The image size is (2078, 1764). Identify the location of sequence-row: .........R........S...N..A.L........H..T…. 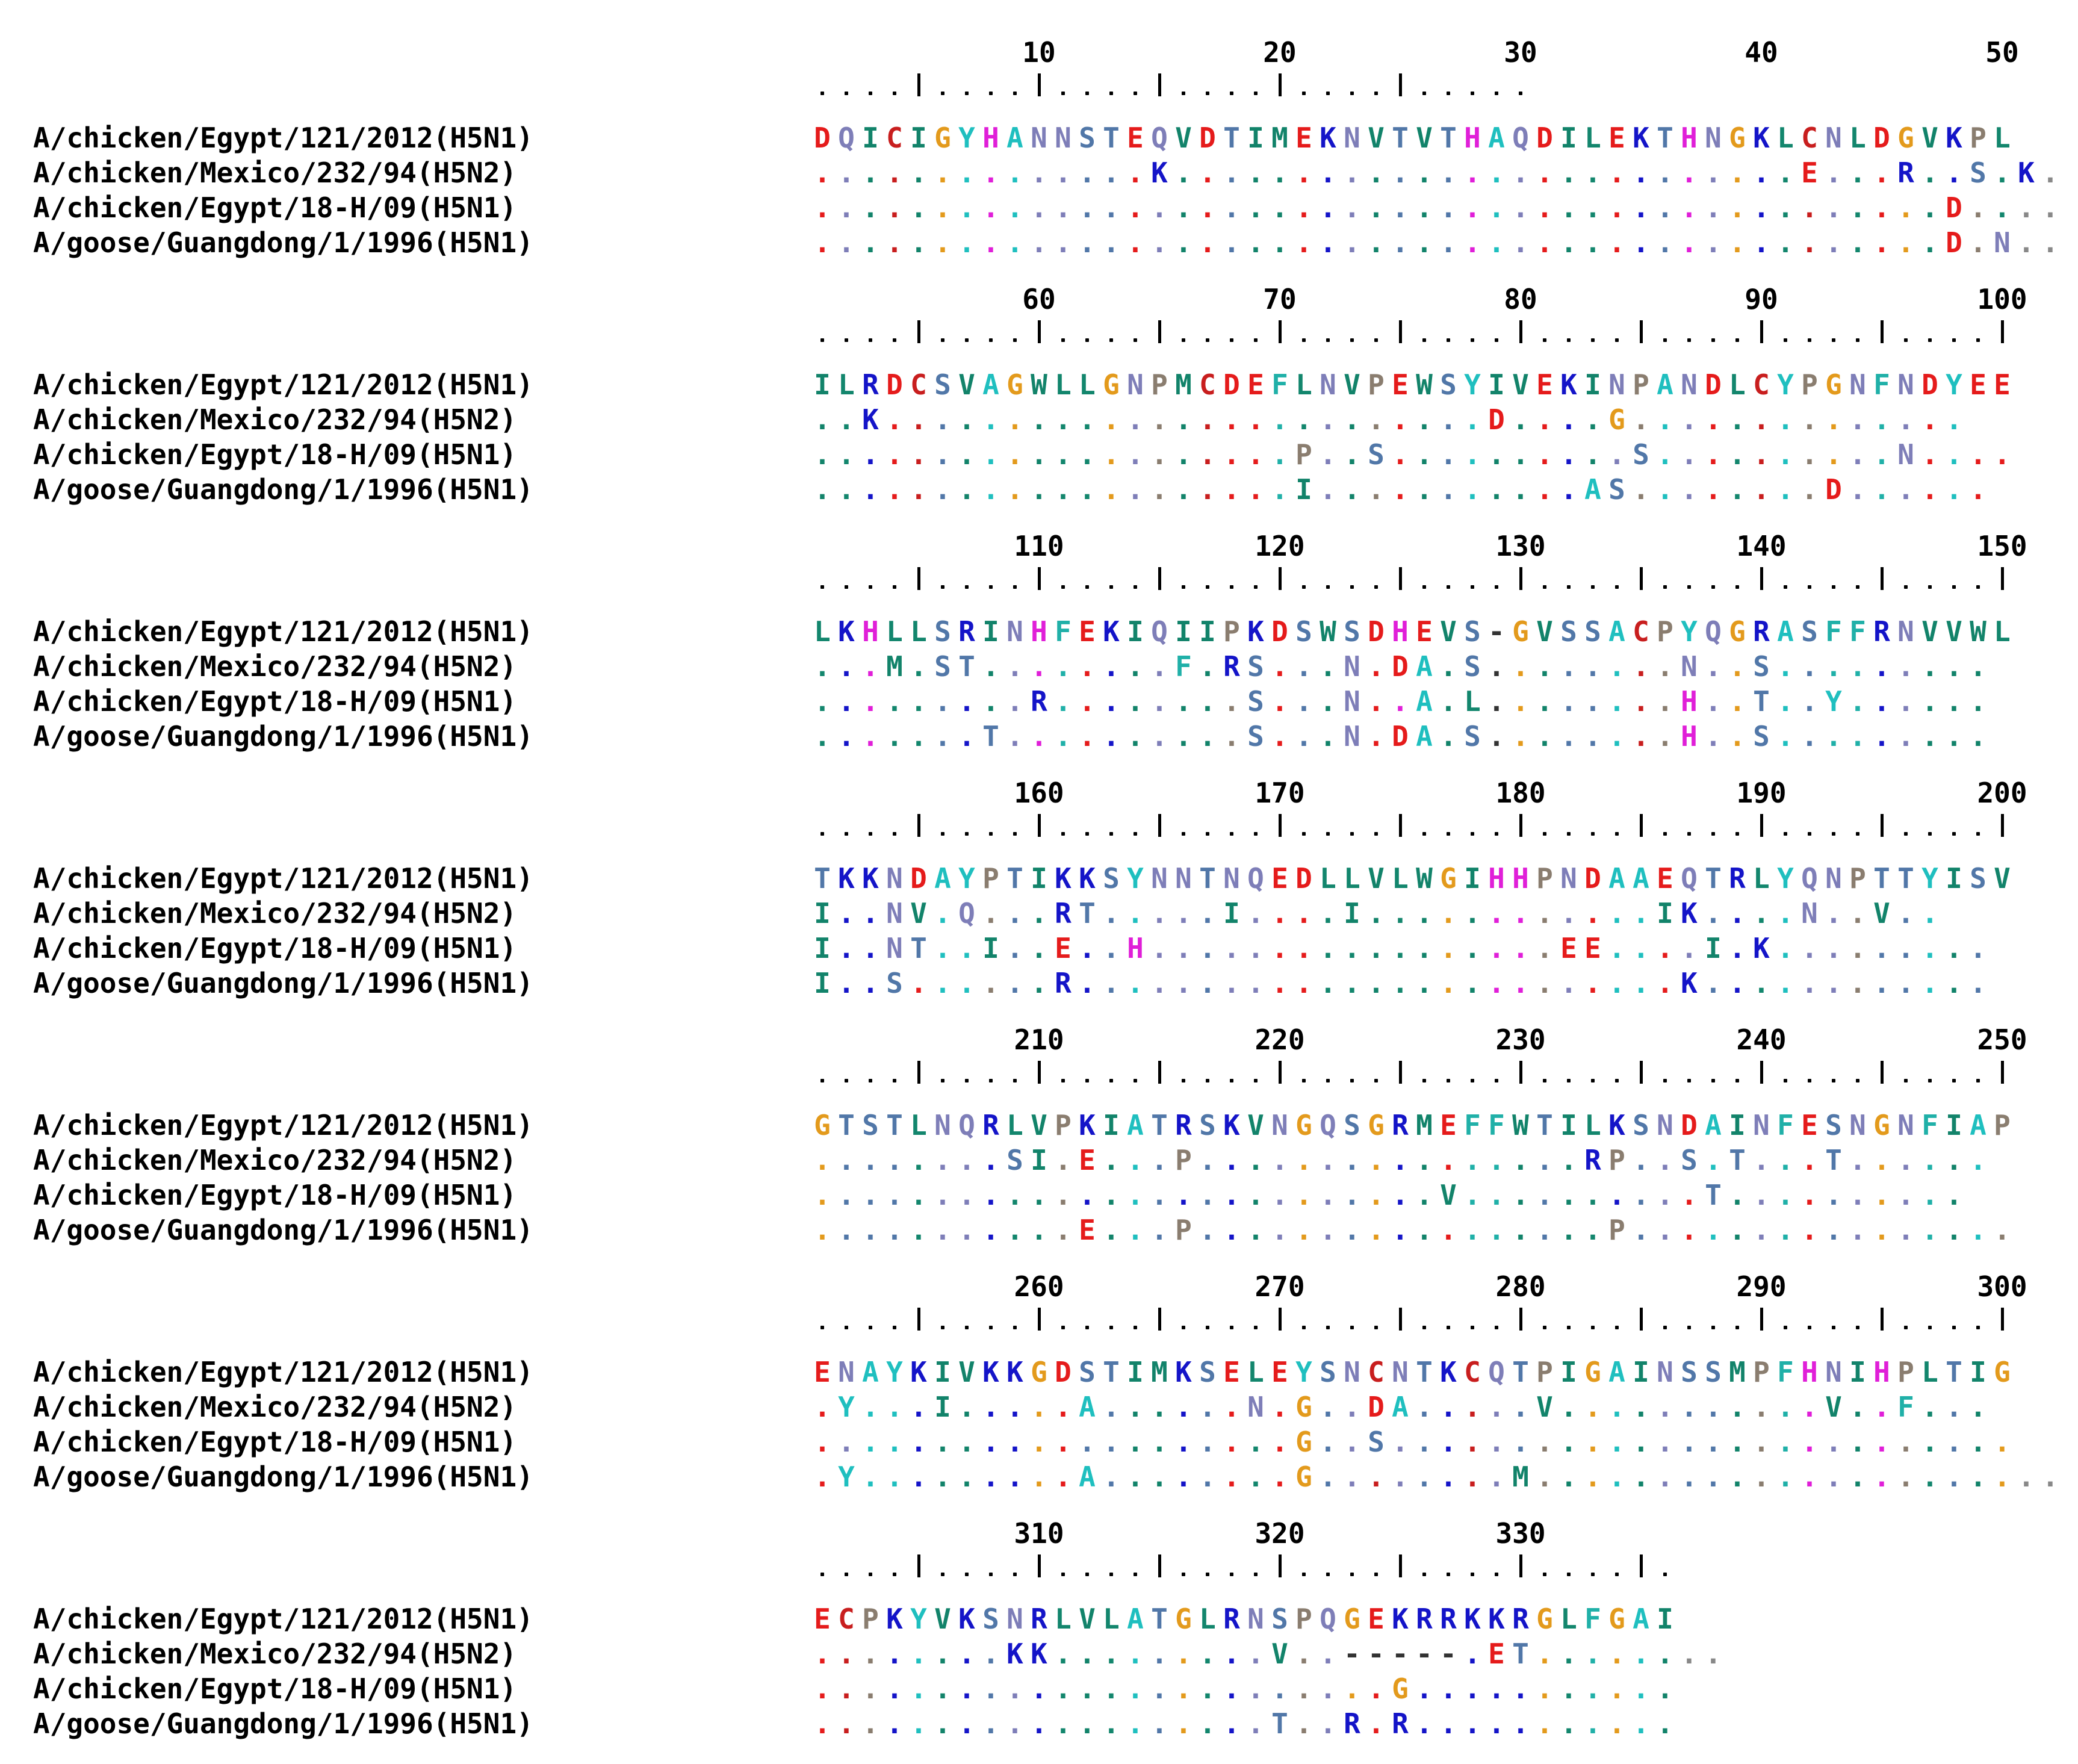
(1400, 702).